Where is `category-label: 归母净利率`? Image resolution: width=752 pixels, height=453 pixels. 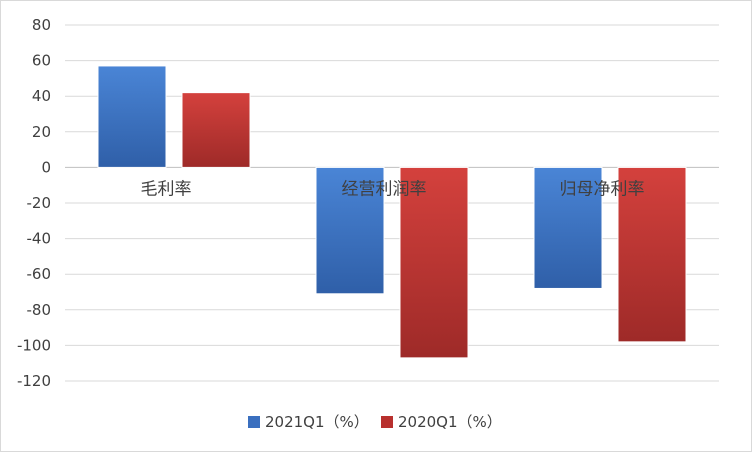 category-label: 归母净利率 is located at coordinates (602, 189).